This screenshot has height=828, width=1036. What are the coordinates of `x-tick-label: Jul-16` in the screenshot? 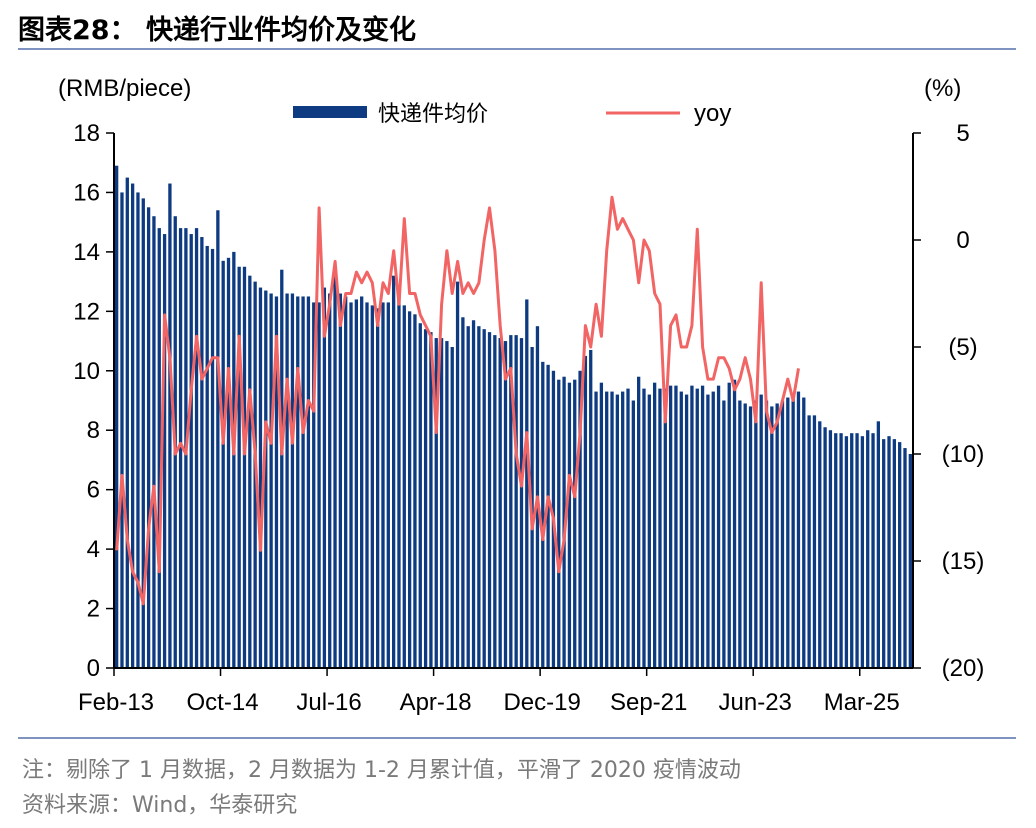 It's located at (328, 702).